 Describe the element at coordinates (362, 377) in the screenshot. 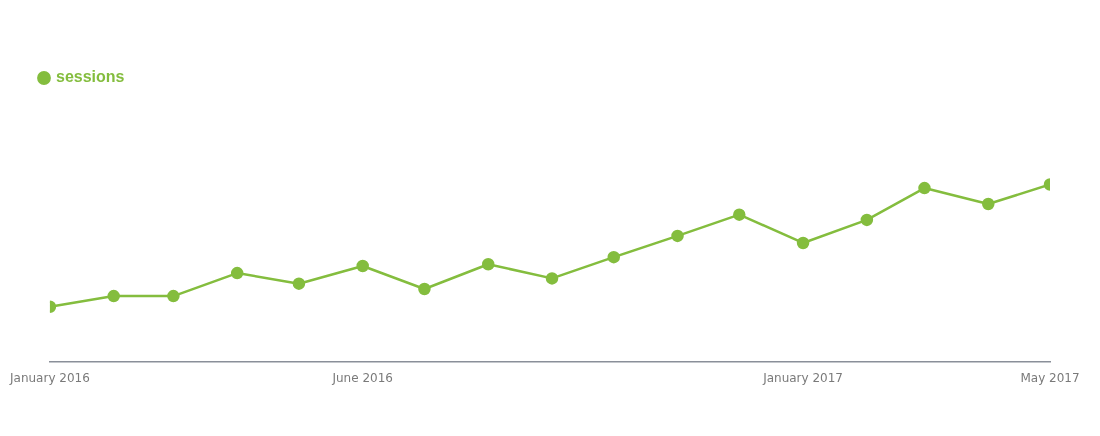

I see `x-tick-label: June 2016` at that location.